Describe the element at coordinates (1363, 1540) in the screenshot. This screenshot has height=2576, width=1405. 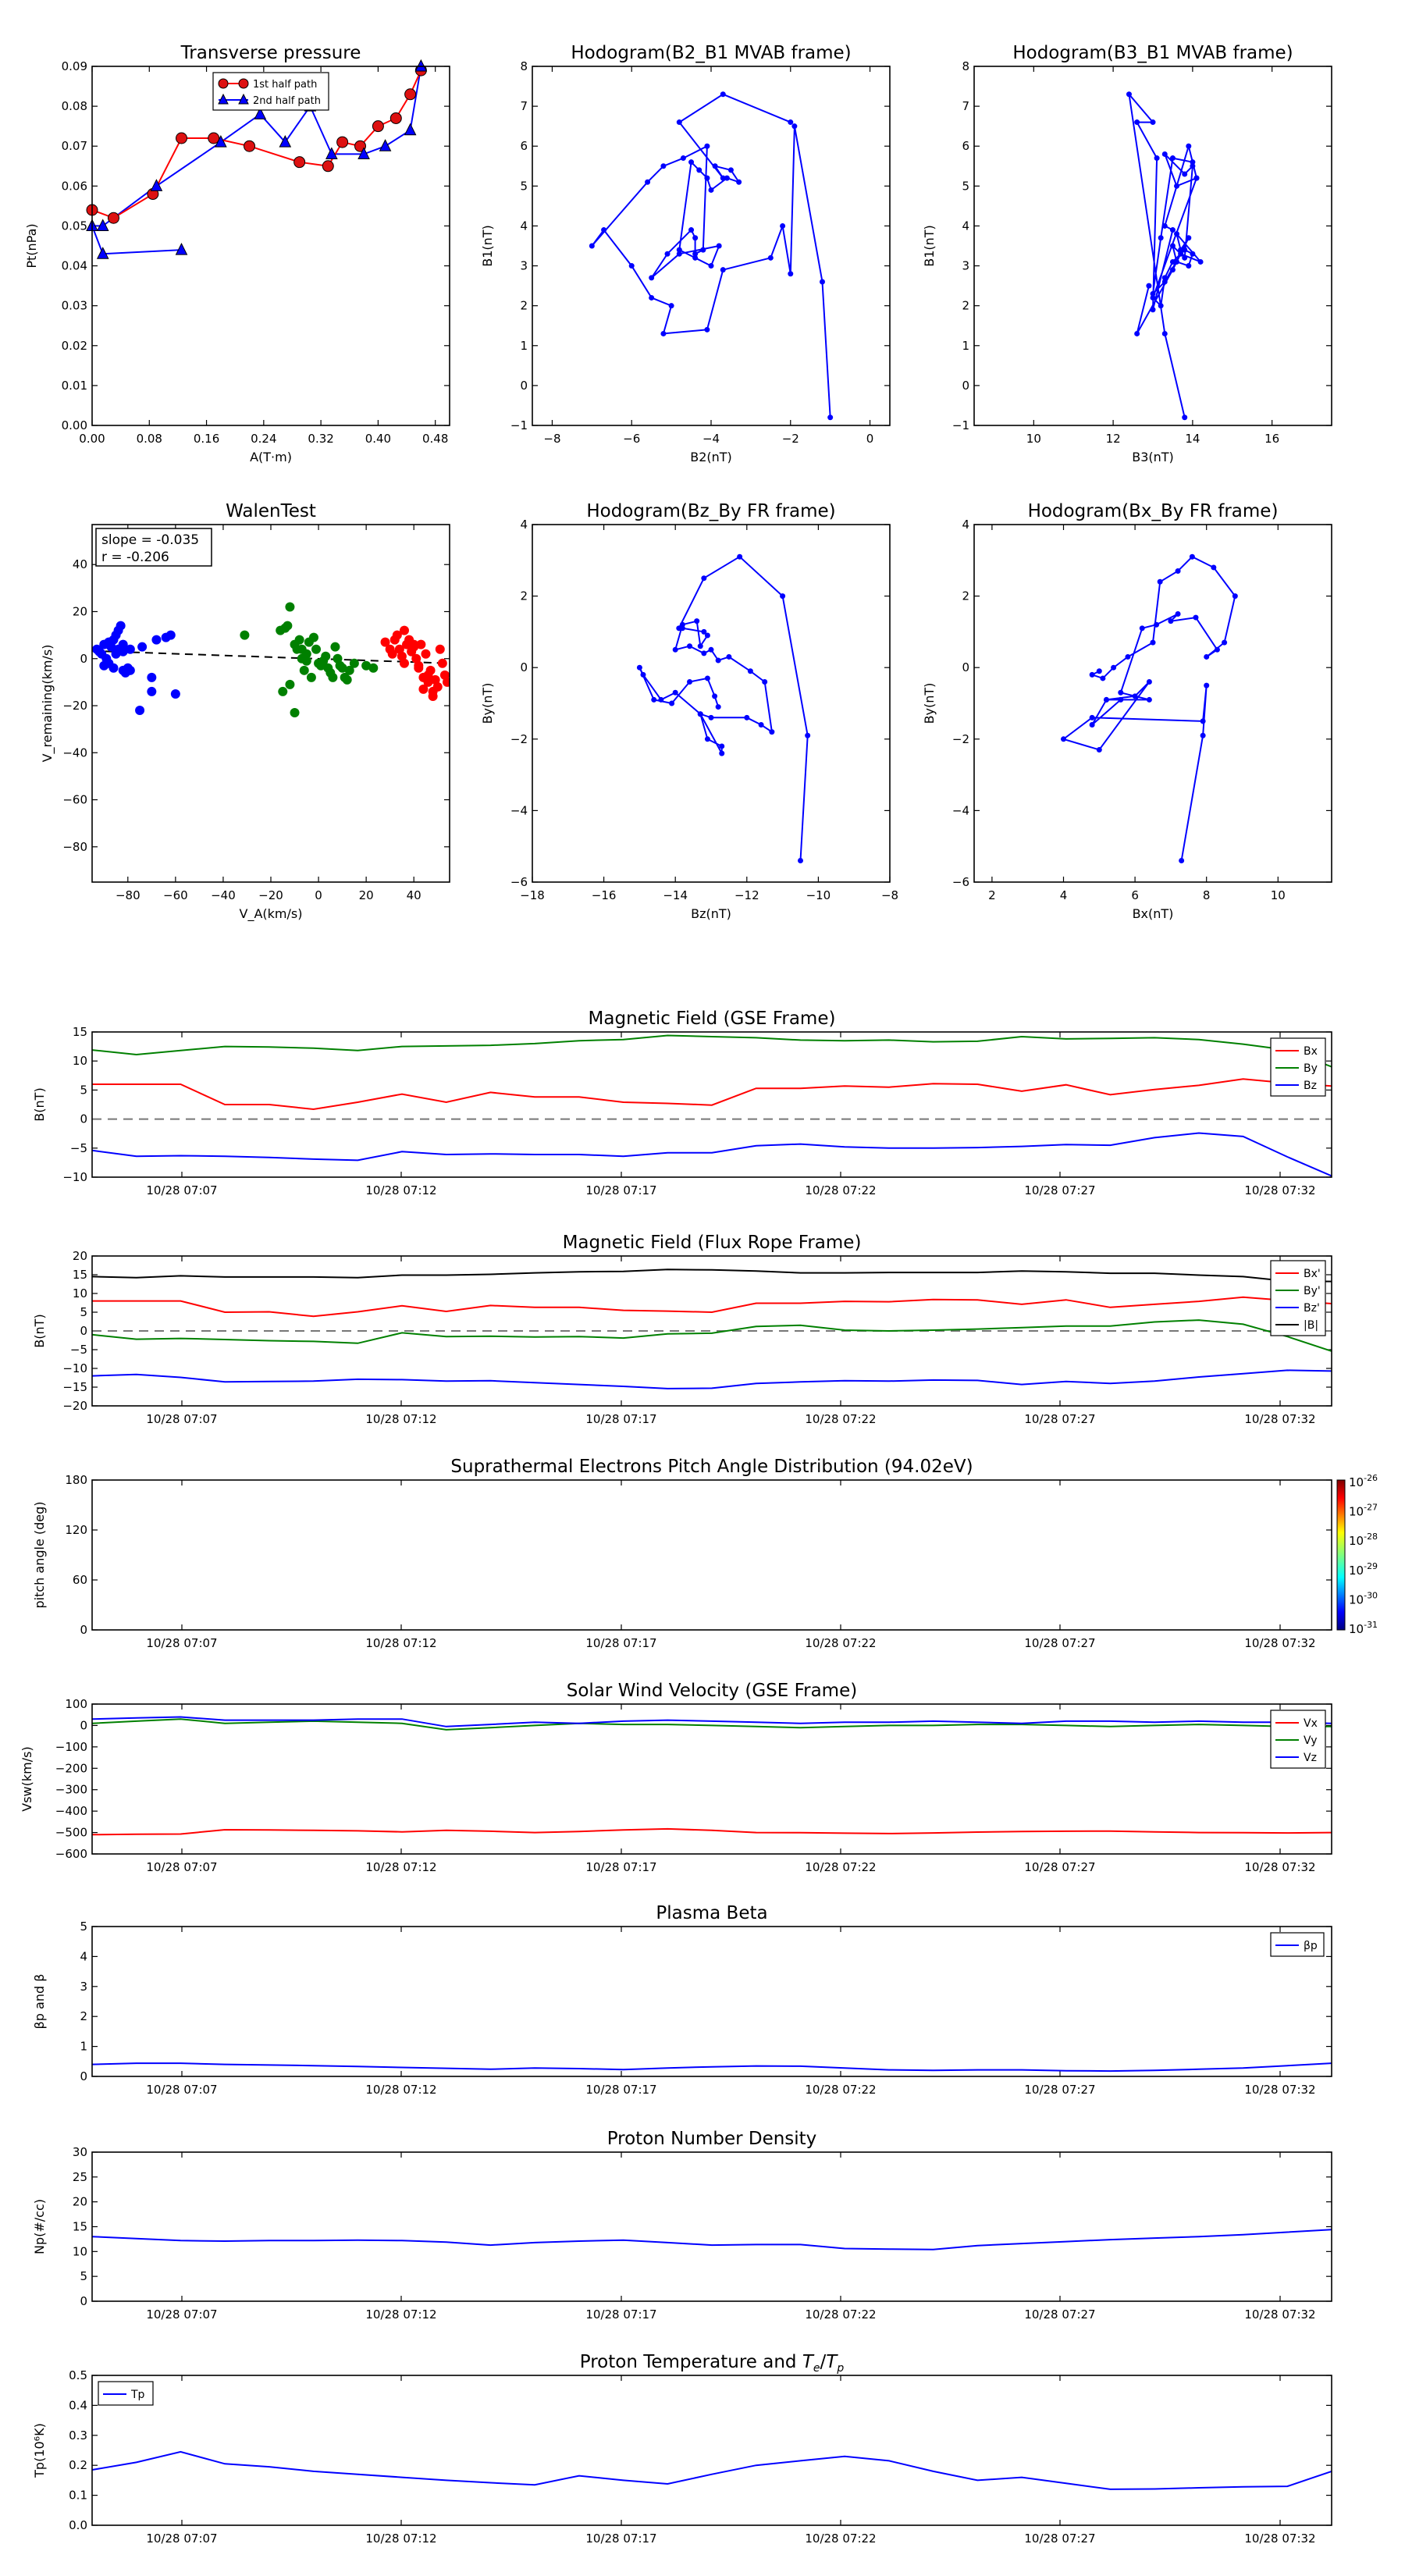
I see `colorbar-tick-label: 10-28` at that location.